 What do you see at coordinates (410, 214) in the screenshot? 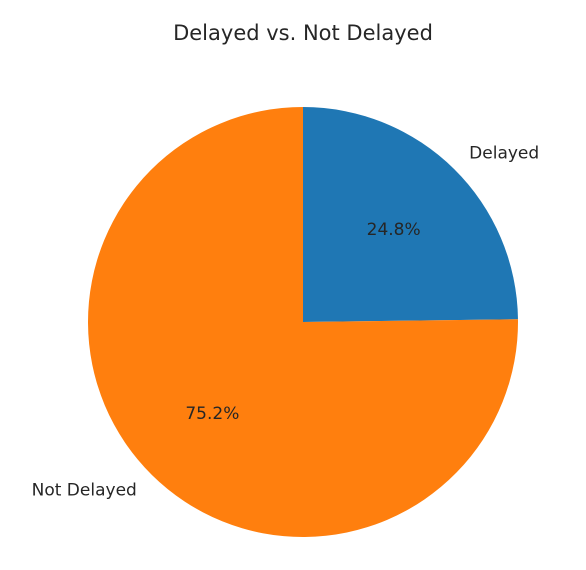
I see `pie-slice-delayed` at bounding box center [410, 214].